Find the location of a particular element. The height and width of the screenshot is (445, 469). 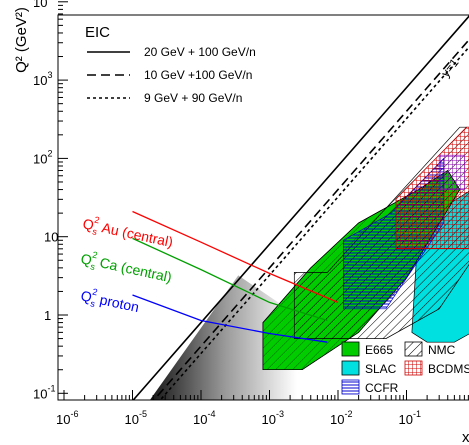

legend-label-9gev: 9 GeV + 90 GeV/n is located at coordinates (193, 98).